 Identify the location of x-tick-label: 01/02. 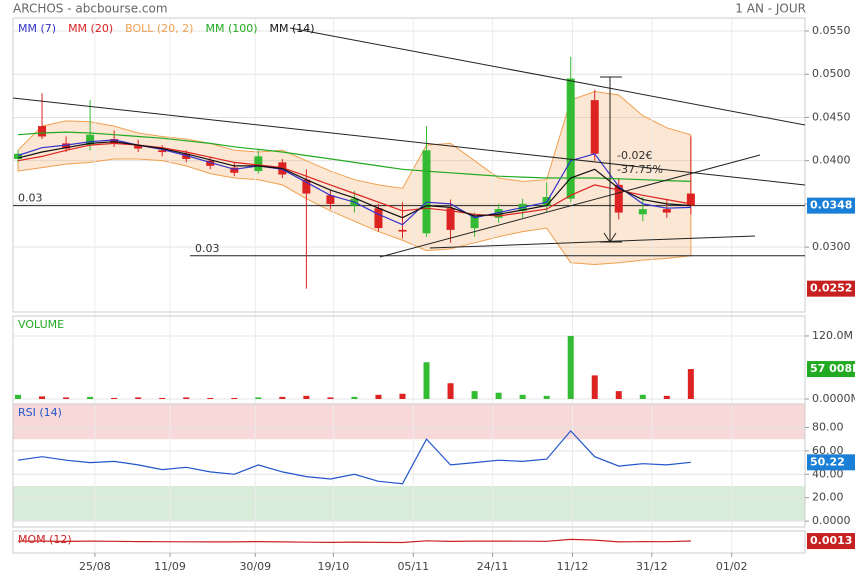
(732, 566).